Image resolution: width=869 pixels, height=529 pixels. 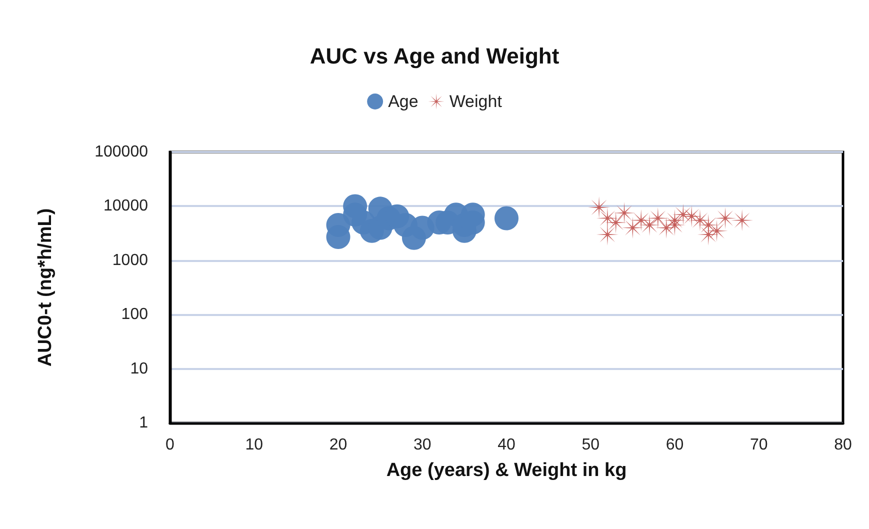 What do you see at coordinates (170, 445) in the screenshot?
I see `x-tick-label: 0` at bounding box center [170, 445].